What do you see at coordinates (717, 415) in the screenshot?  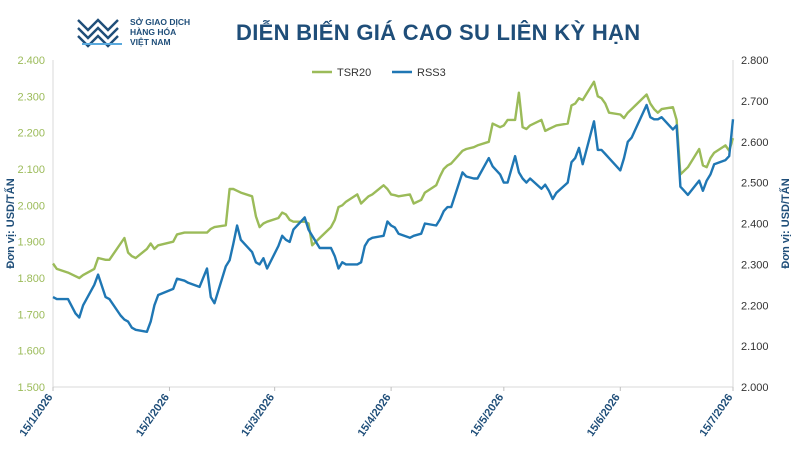 I see `x-tick-label: 15/7/2026` at bounding box center [717, 415].